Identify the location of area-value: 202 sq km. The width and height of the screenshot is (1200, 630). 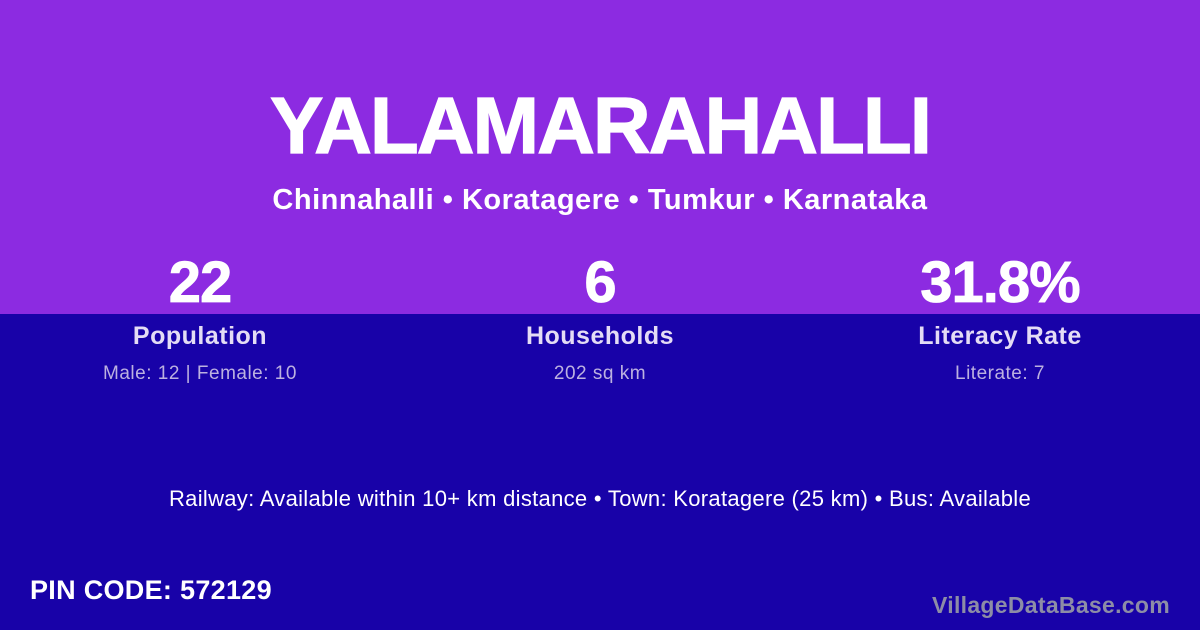
(600, 373).